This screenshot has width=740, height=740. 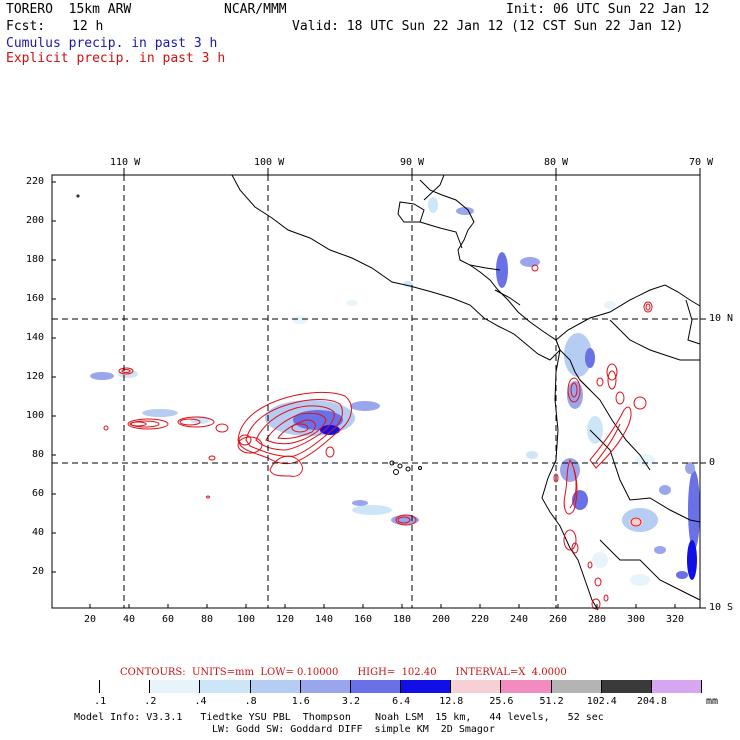 What do you see at coordinates (300, 701) in the screenshot?
I see `colorbar-label: 1.6` at bounding box center [300, 701].